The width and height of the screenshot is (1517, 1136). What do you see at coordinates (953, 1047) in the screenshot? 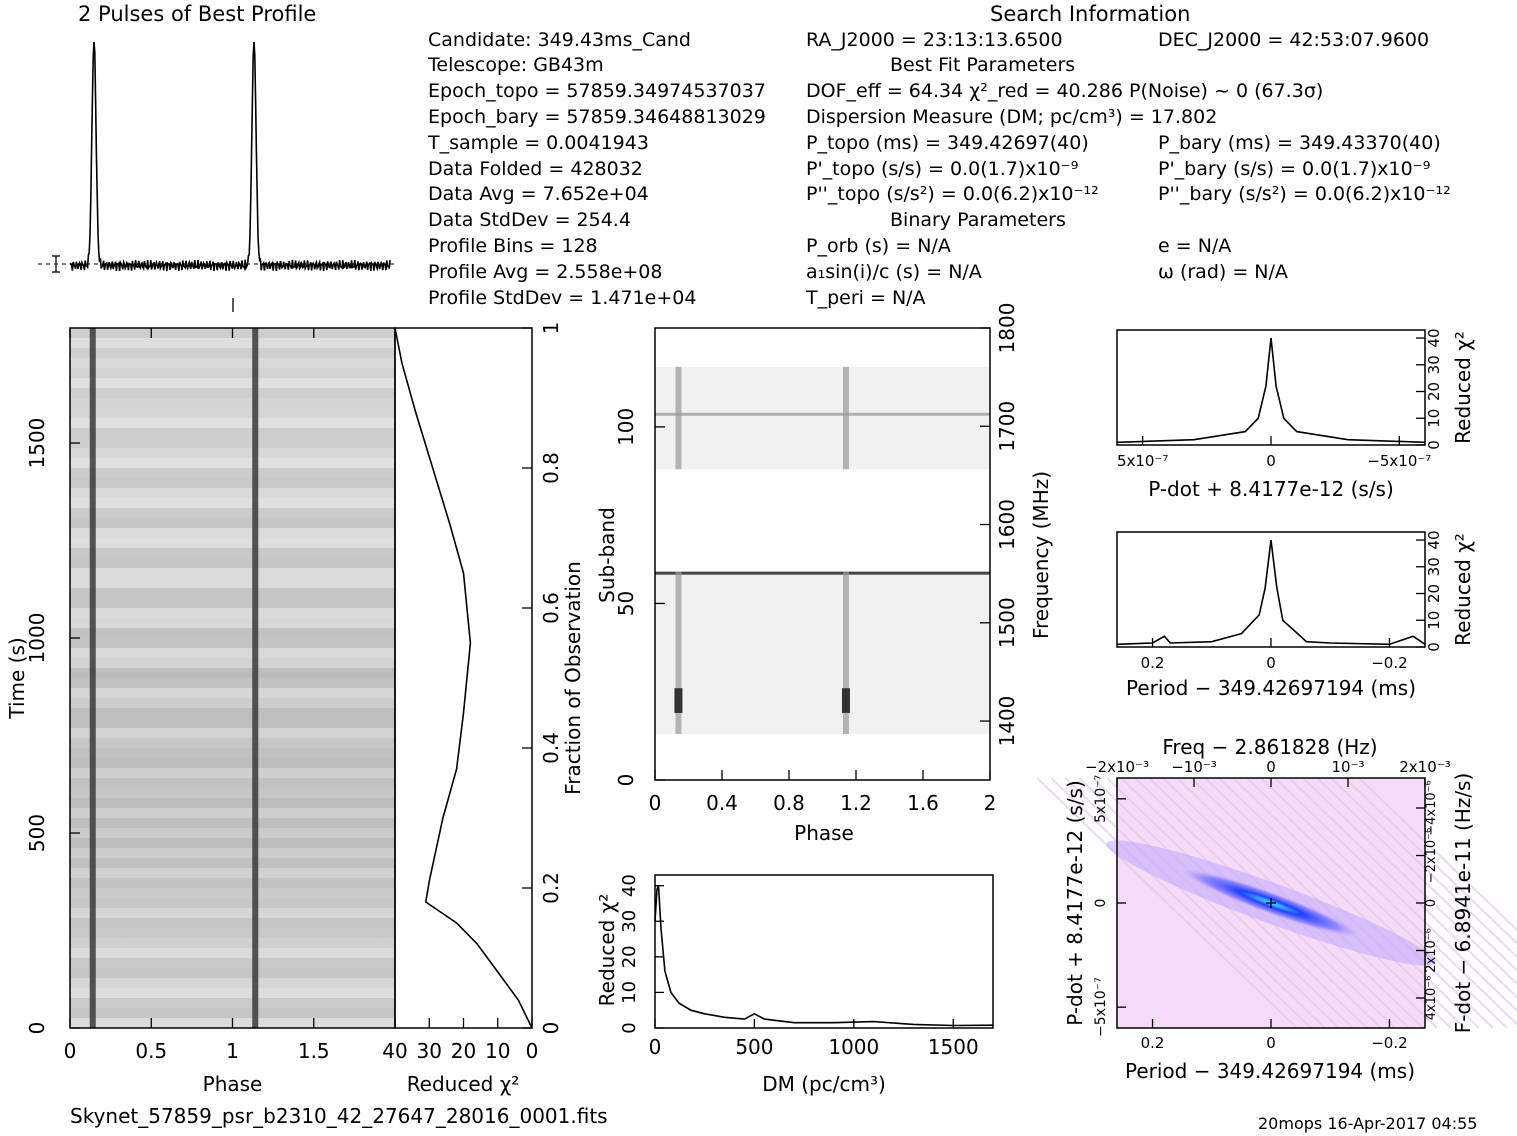
I see `dm-xtick-label: 1500` at bounding box center [953, 1047].